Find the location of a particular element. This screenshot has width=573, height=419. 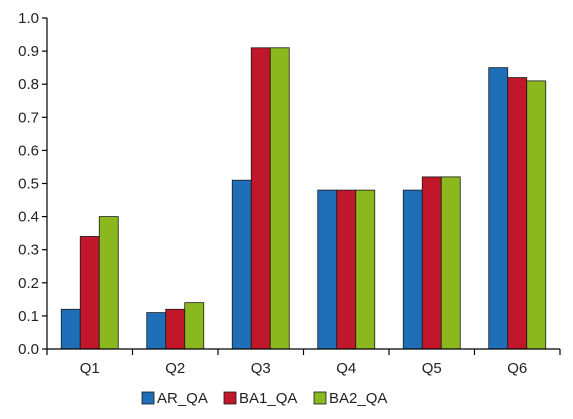

bar-ba2-qa-q6 is located at coordinates (536, 215).